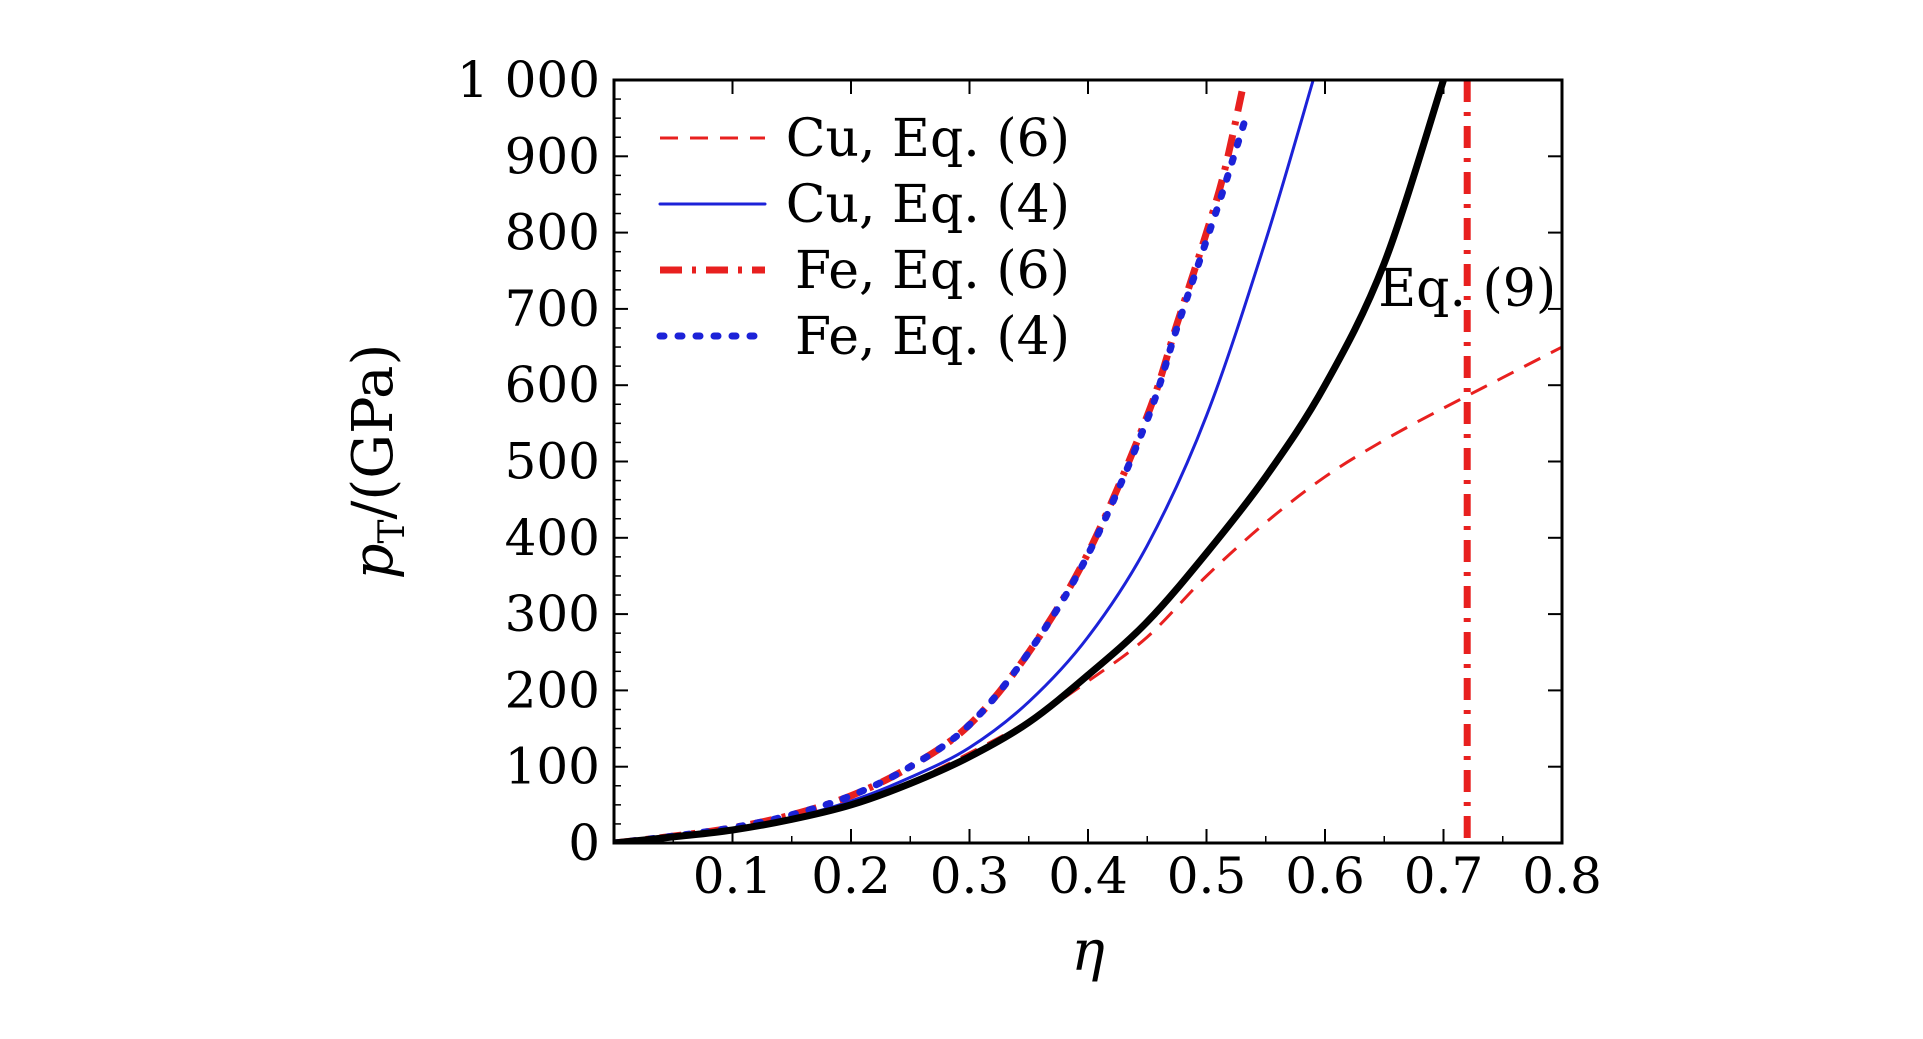  What do you see at coordinates (552, 614) in the screenshot?
I see `y-tick-label: 300` at bounding box center [552, 614].